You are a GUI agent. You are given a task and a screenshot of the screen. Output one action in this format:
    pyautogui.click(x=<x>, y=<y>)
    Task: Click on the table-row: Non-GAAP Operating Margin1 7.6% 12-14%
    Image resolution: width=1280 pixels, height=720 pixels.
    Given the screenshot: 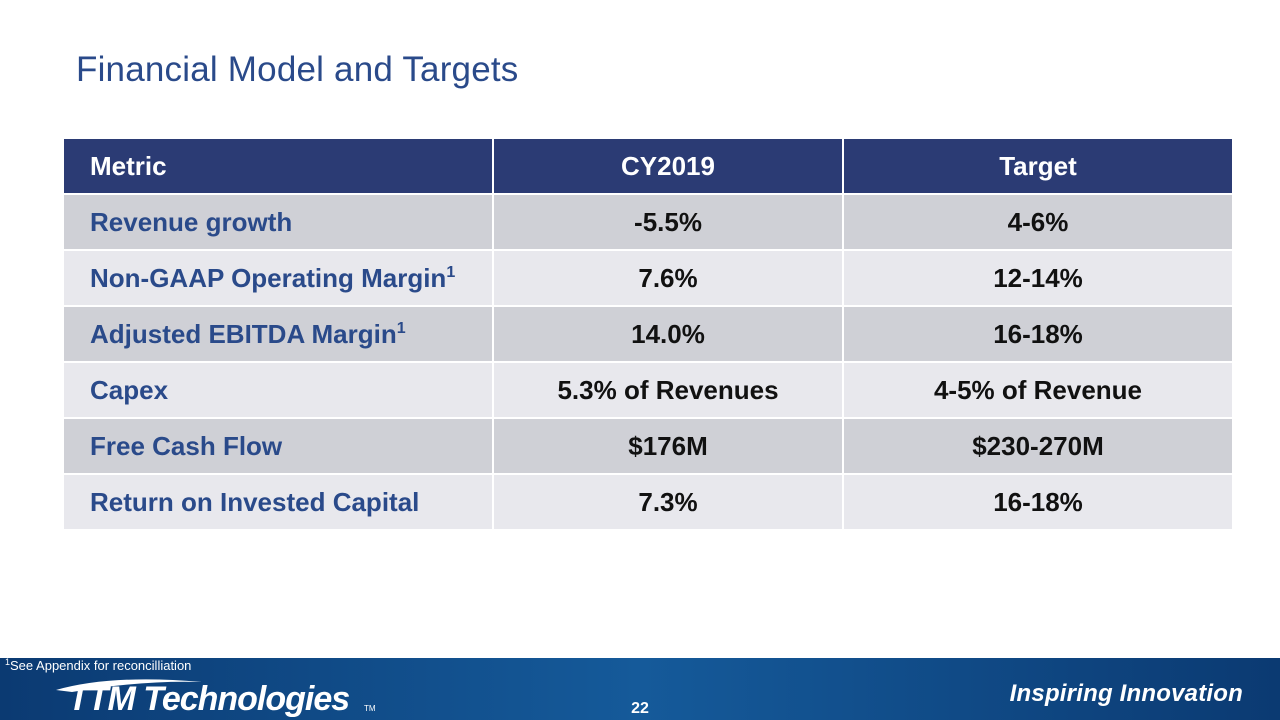 What is the action you would take?
    pyautogui.click(x=649, y=278)
    